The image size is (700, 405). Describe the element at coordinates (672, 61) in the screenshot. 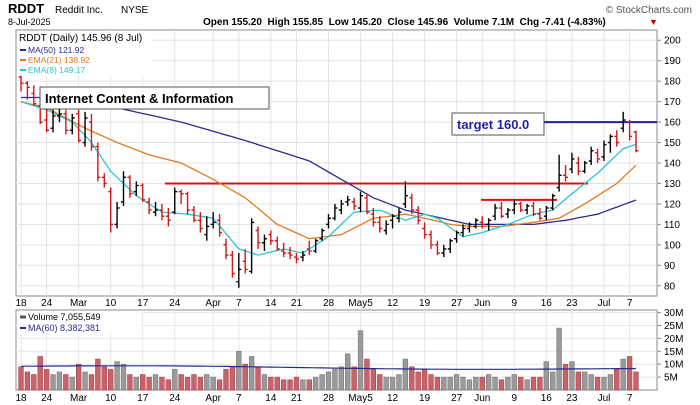

I see `price-tick-label: 190` at that location.